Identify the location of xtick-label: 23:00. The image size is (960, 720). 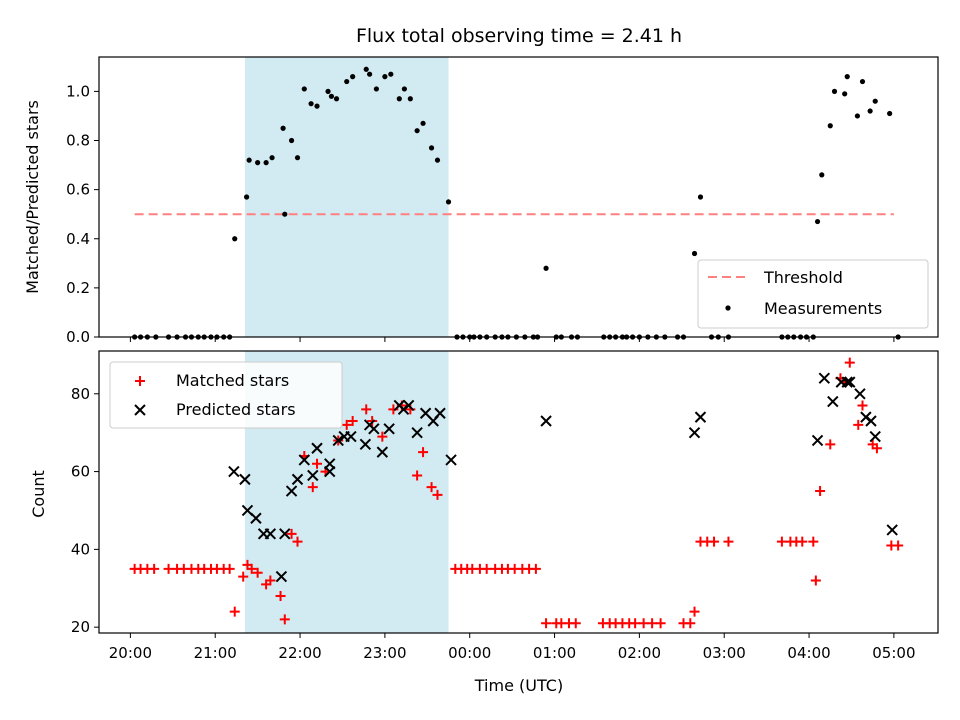
(384, 653).